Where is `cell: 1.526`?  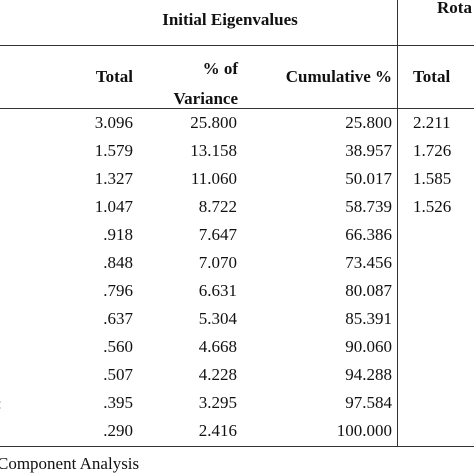 cell: 1.526 is located at coordinates (432, 206).